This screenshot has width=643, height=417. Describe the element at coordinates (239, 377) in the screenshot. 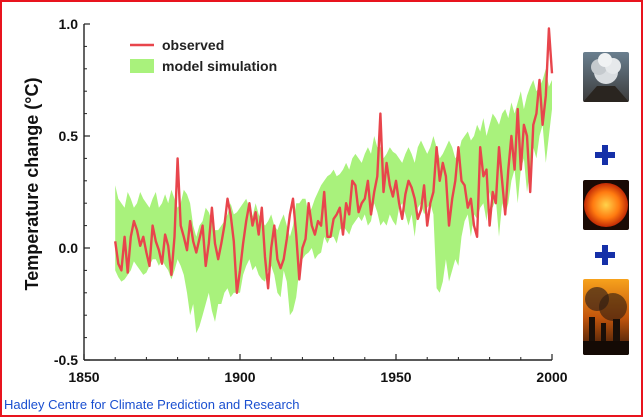

I see `x-tick-label: 1900` at that location.